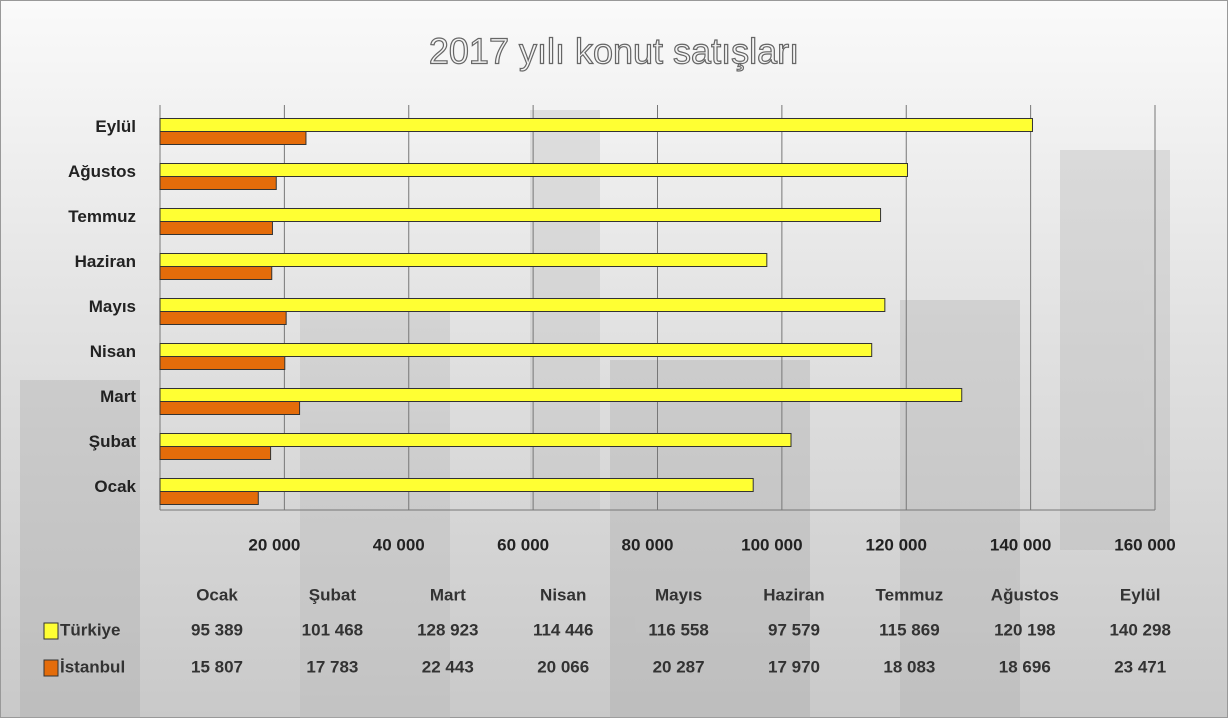  I want to click on table-header: Mayıs, so click(678, 594).